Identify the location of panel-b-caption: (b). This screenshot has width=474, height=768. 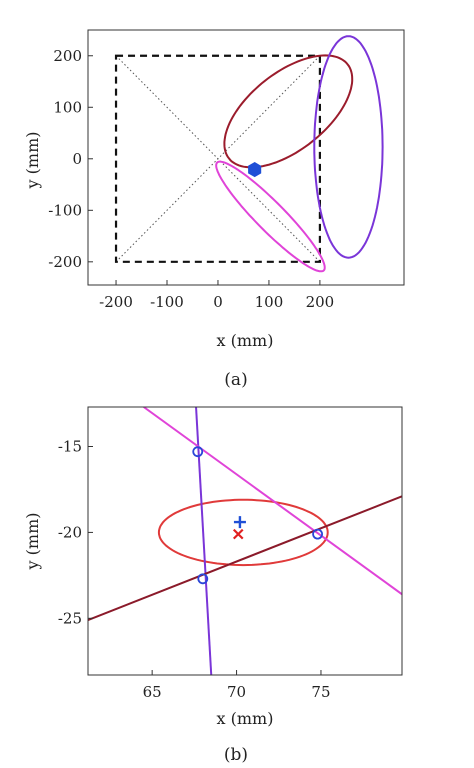
(236, 755).